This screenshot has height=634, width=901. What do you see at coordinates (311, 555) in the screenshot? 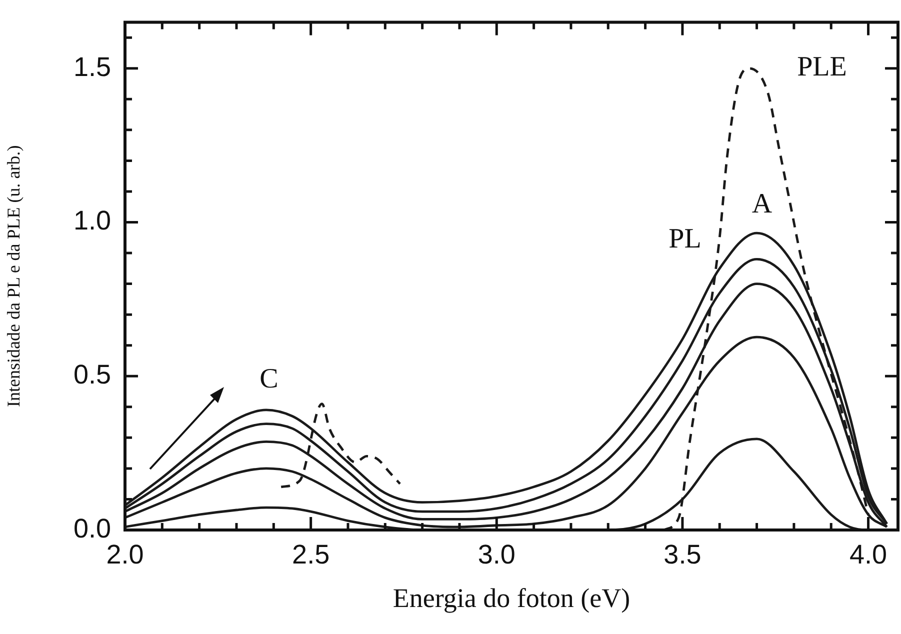
I see `x-tick-label: 2.5` at bounding box center [311, 555].